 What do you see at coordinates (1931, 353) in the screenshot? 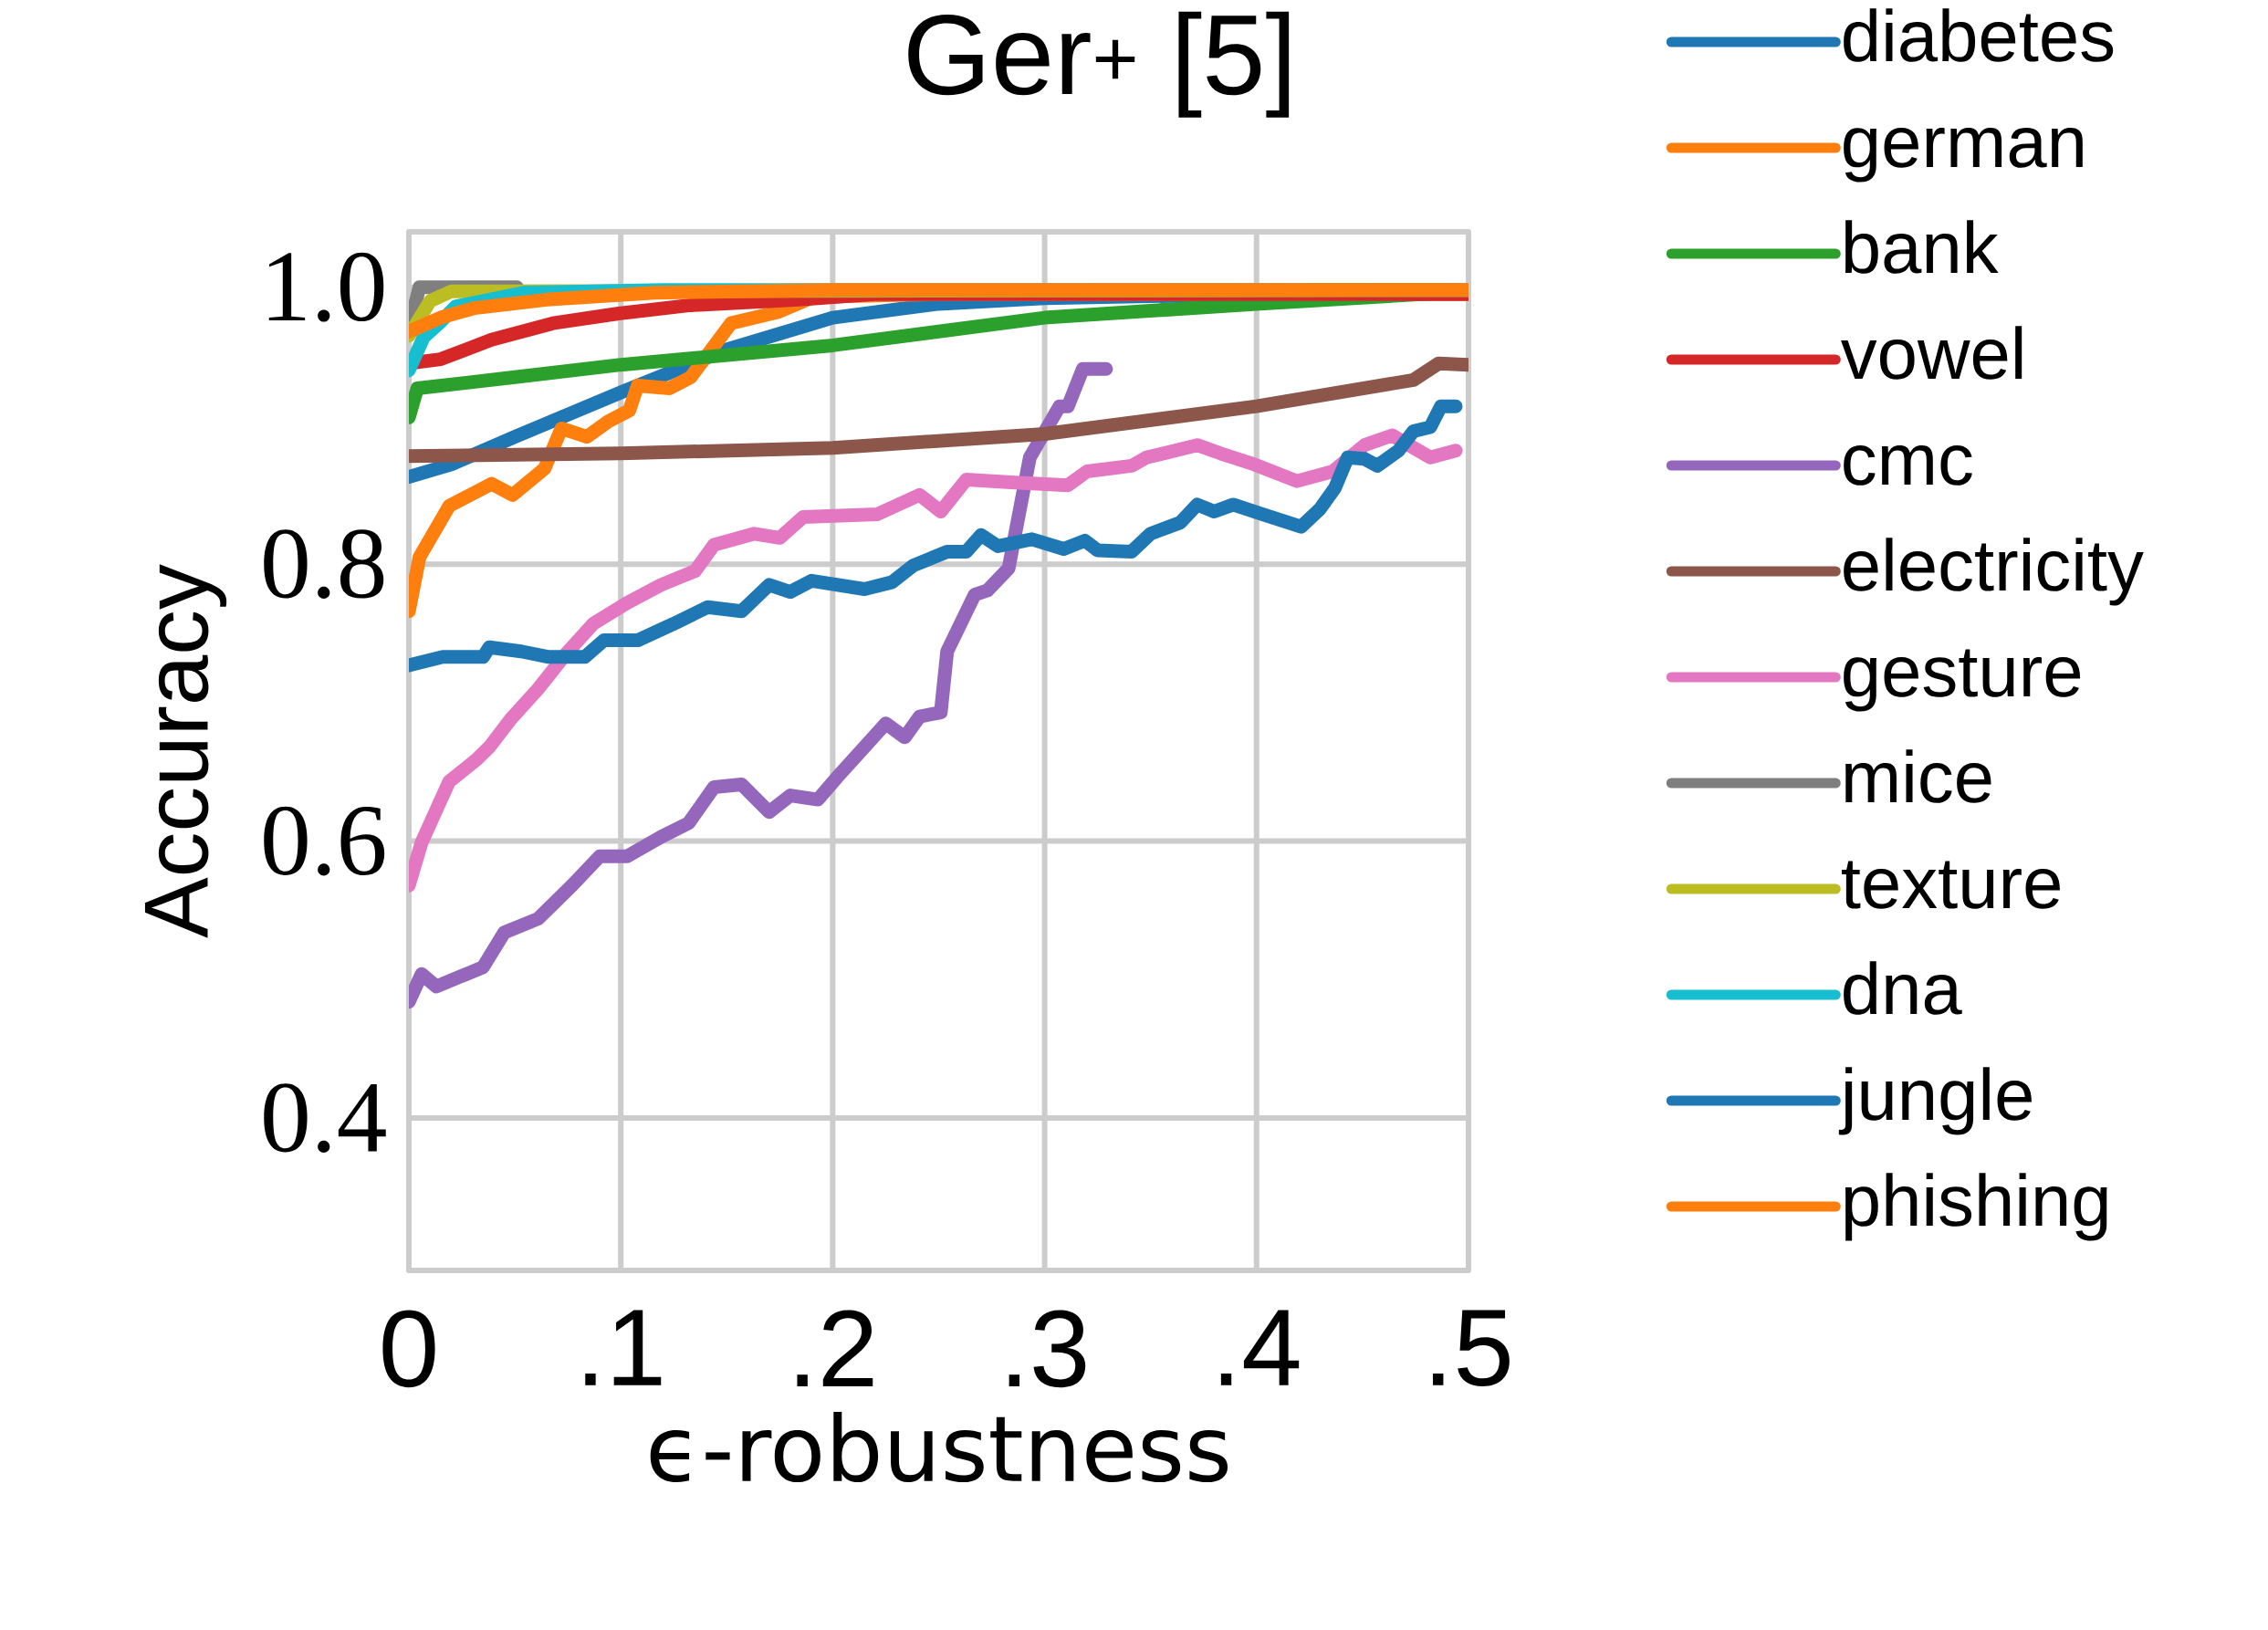
I see `legend-label: vowel` at bounding box center [1931, 353].